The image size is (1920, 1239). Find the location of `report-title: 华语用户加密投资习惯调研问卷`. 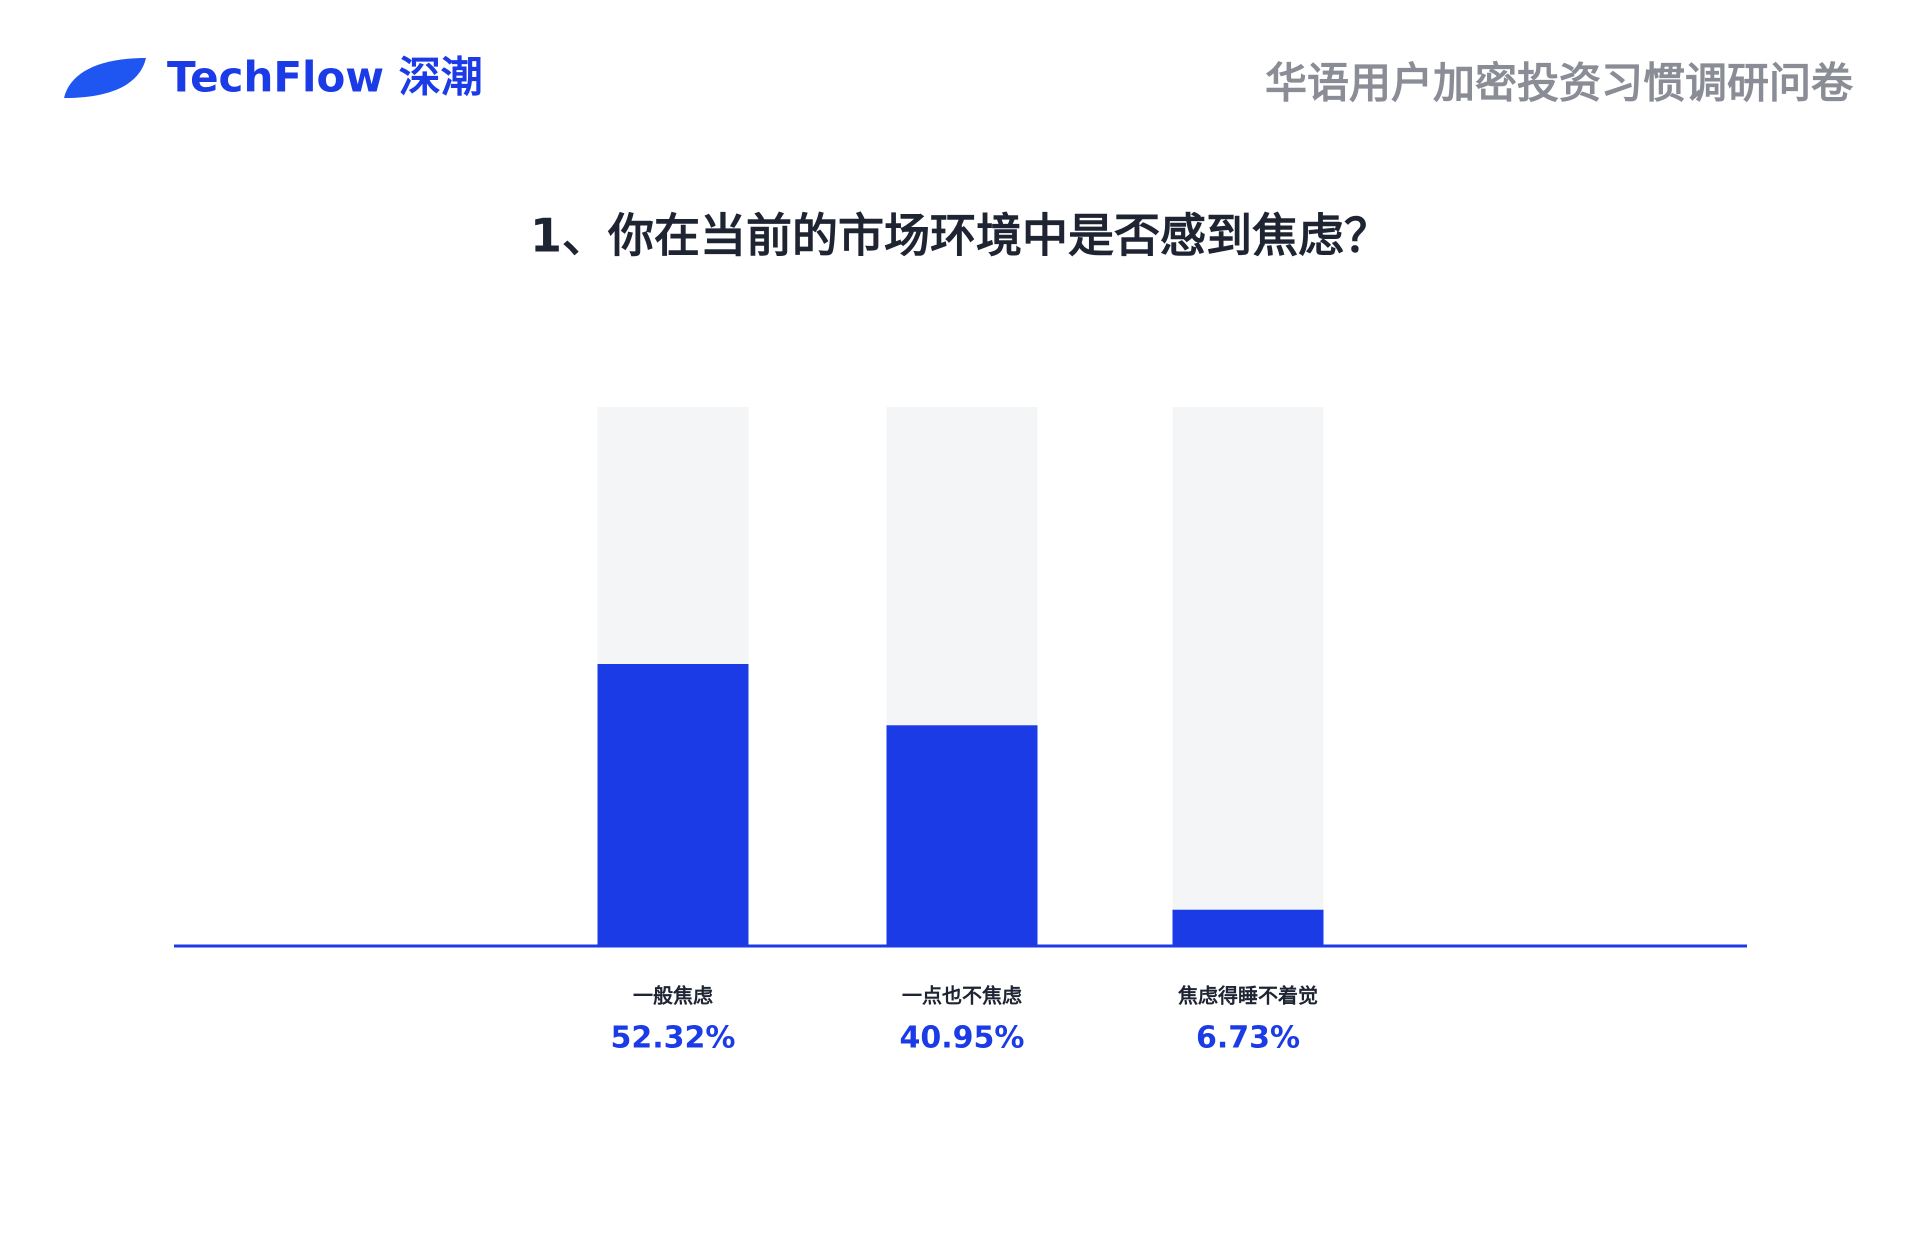

report-title: 华语用户加密投资习惯调研问卷 is located at coordinates (1559, 83).